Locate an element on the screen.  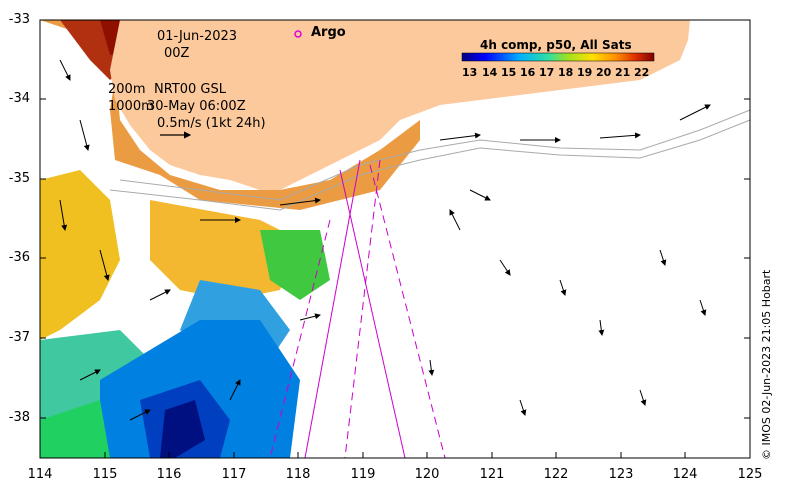
satellite-tracks is located at coordinates (357, 309).